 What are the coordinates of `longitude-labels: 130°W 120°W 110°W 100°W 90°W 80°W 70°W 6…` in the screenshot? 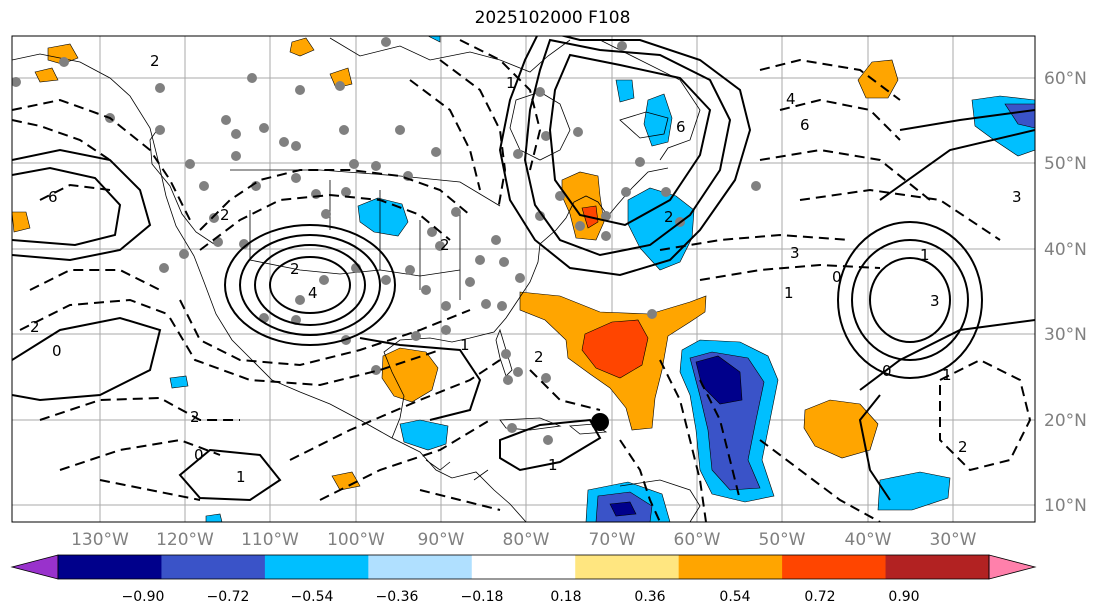 It's located at (524, 540).